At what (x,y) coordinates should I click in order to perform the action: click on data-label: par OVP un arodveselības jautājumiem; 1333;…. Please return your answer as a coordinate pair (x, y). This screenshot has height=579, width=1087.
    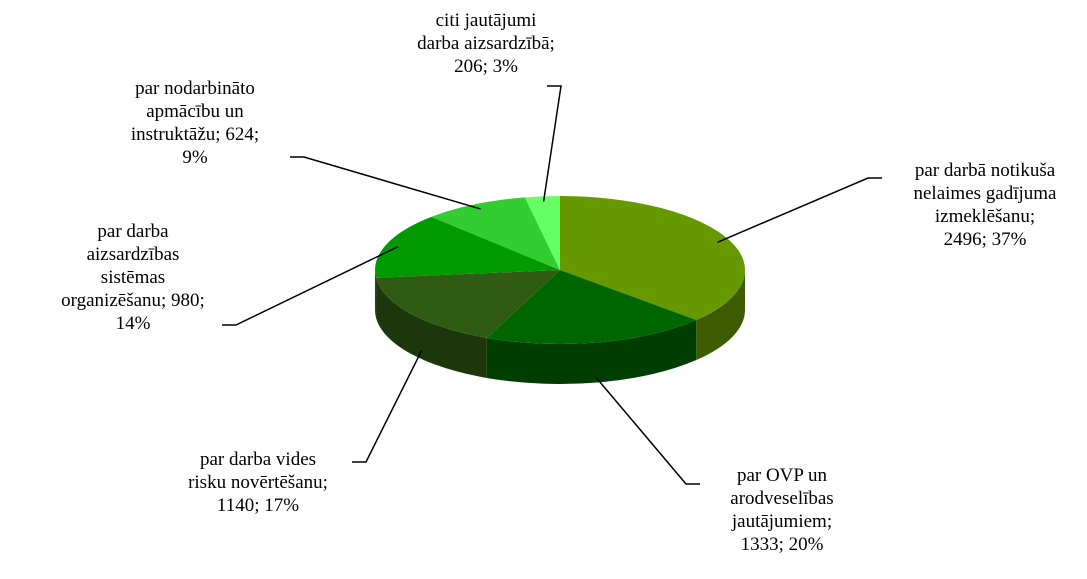
    Looking at the image, I should click on (781, 510).